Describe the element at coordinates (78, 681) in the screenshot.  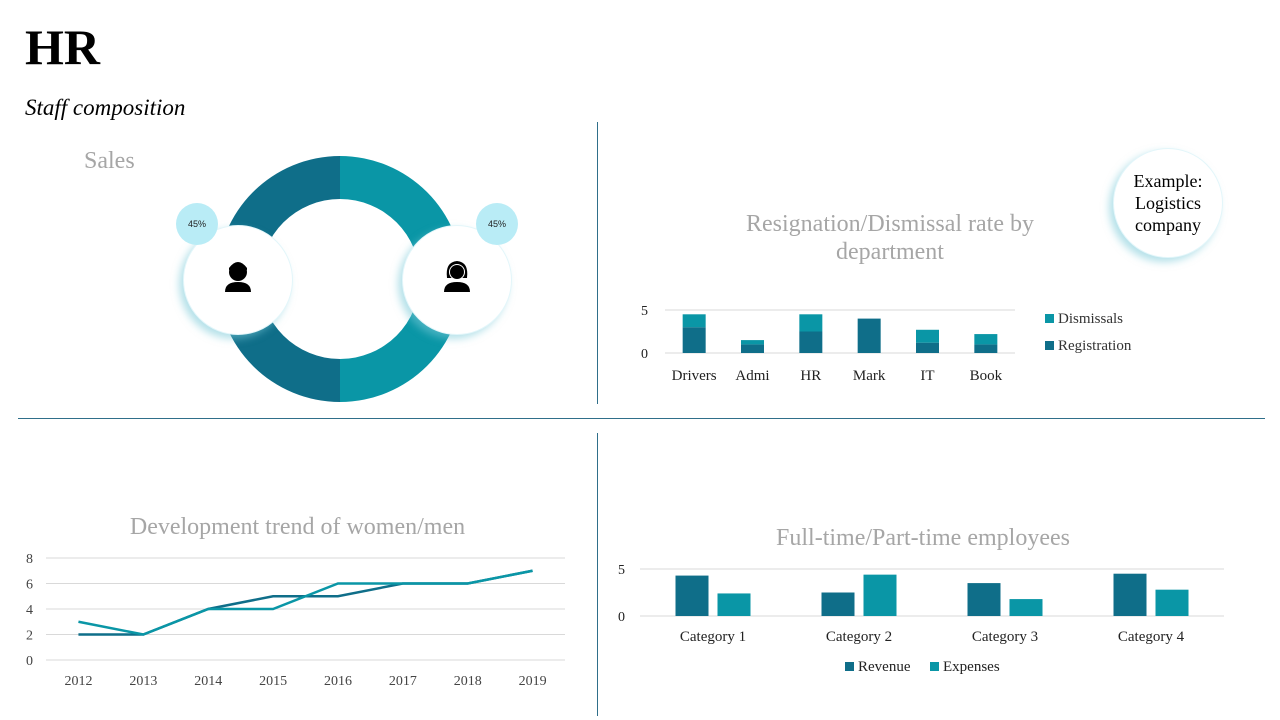
I see `x-tick-label: 2012` at that location.